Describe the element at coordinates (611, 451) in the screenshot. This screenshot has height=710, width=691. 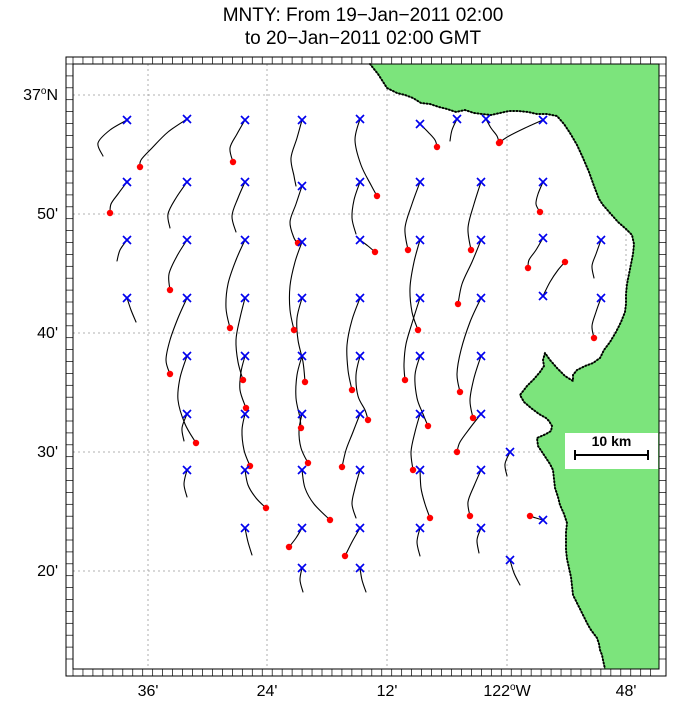
I see `scale-bar-background` at that location.